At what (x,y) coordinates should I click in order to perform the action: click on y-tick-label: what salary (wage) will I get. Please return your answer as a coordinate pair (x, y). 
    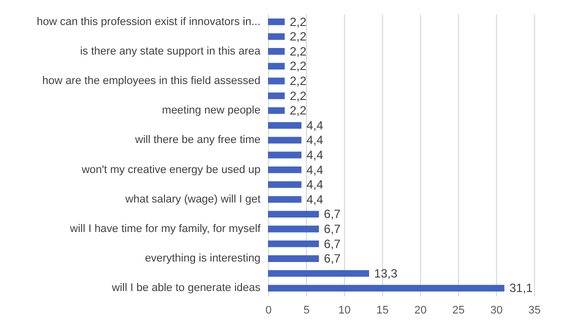
    Looking at the image, I should click on (192, 199).